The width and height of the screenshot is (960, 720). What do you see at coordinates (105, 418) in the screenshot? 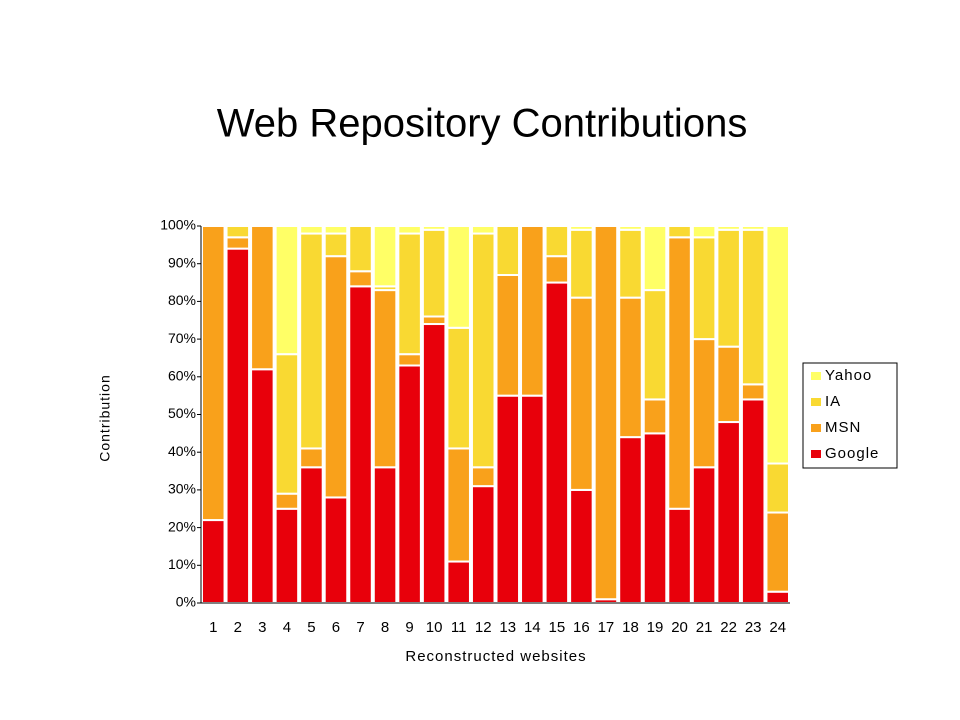
I see `y-axis-label: Contribution` at bounding box center [105, 418].